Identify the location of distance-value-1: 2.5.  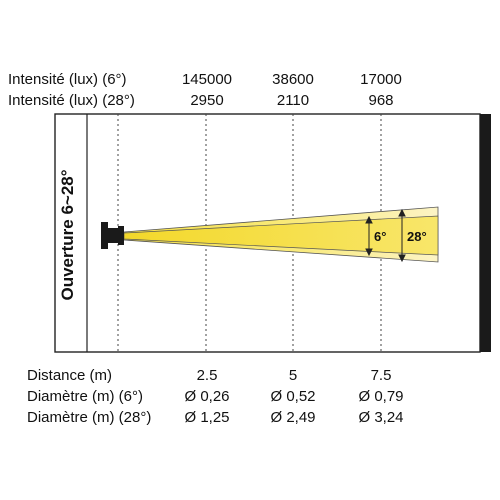
(207, 375).